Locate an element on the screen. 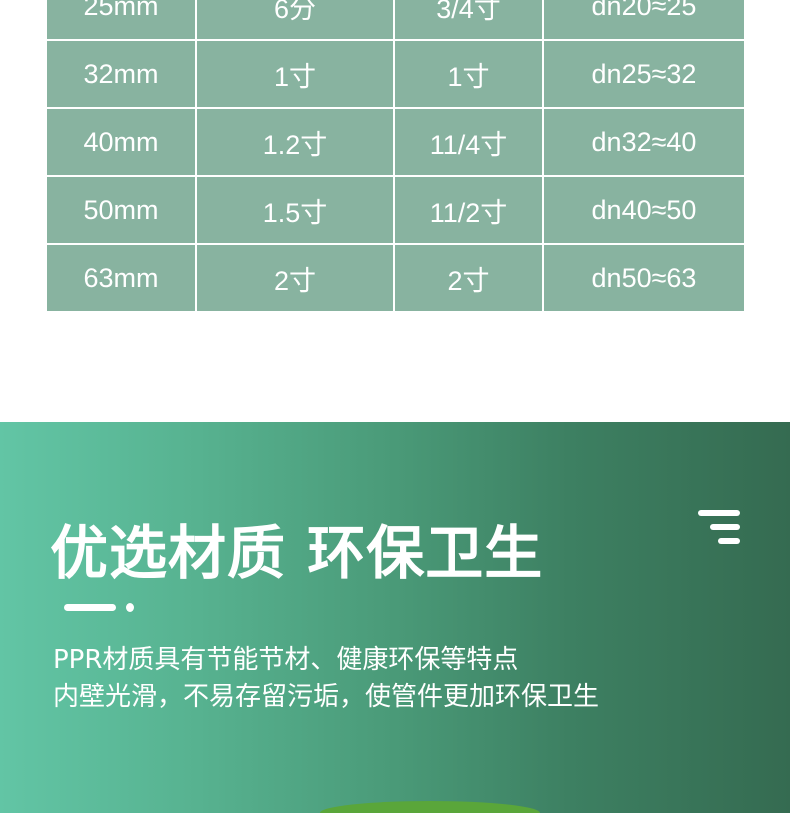 The height and width of the screenshot is (813, 790). table-cell: dn20≈25 is located at coordinates (644, 19).